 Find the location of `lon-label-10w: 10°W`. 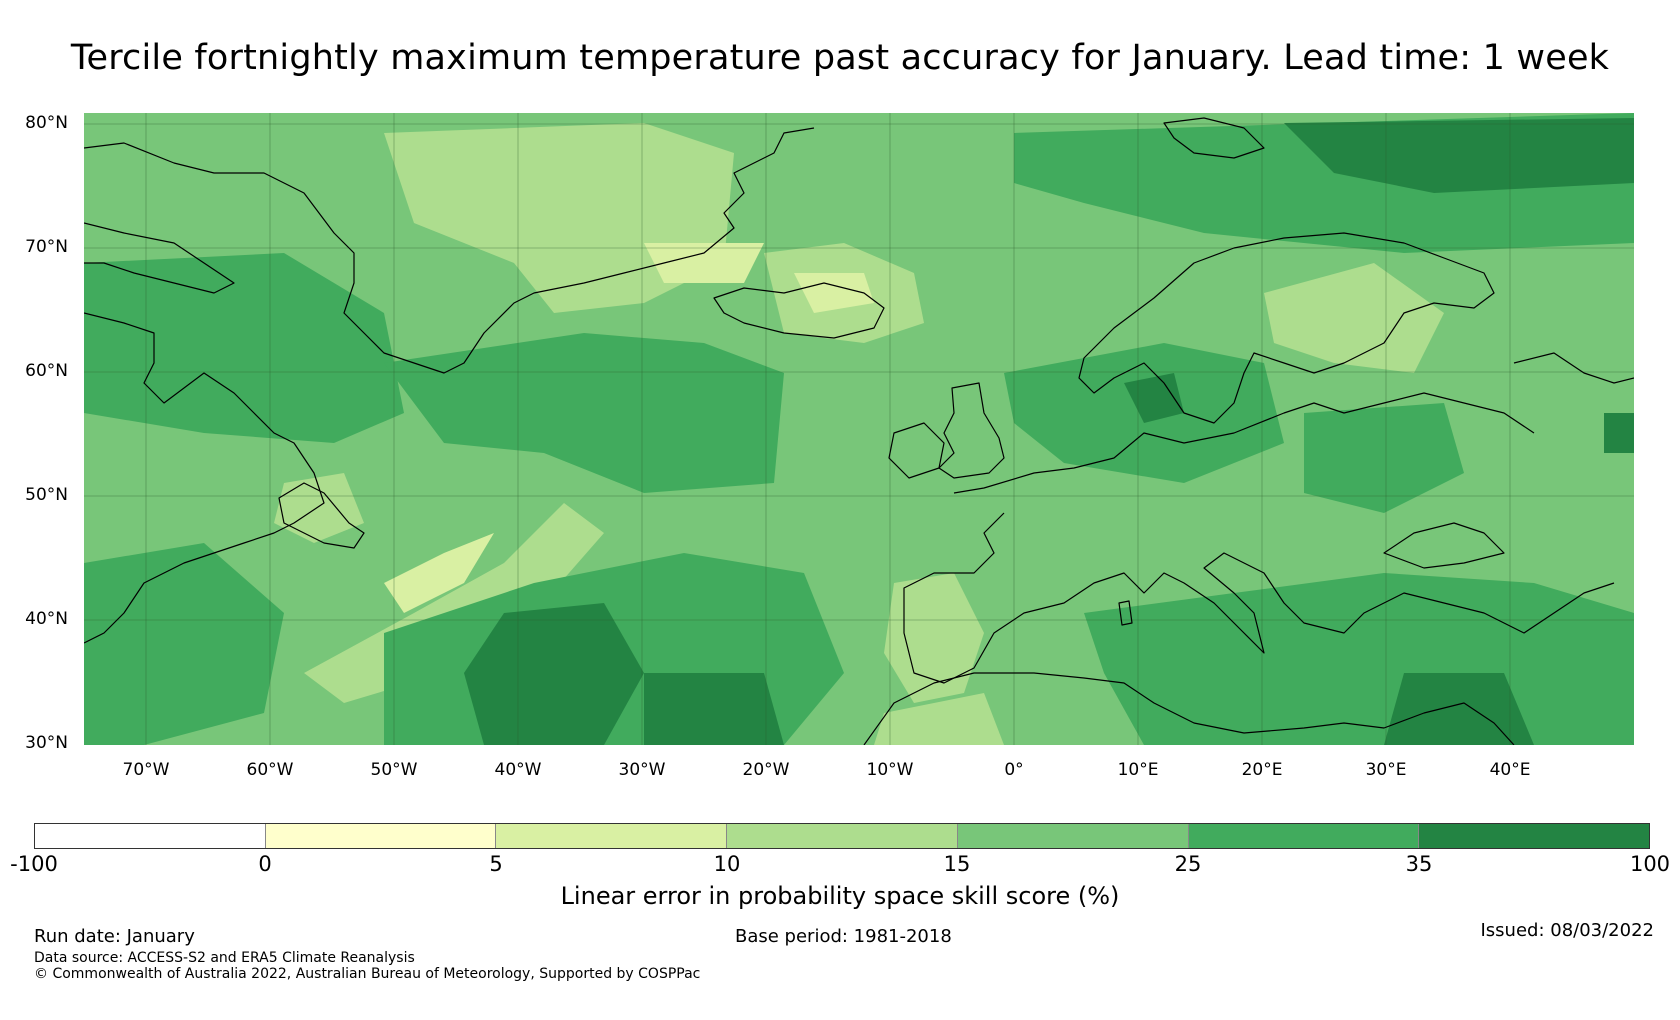

lon-label-10w: 10°W is located at coordinates (890, 770).